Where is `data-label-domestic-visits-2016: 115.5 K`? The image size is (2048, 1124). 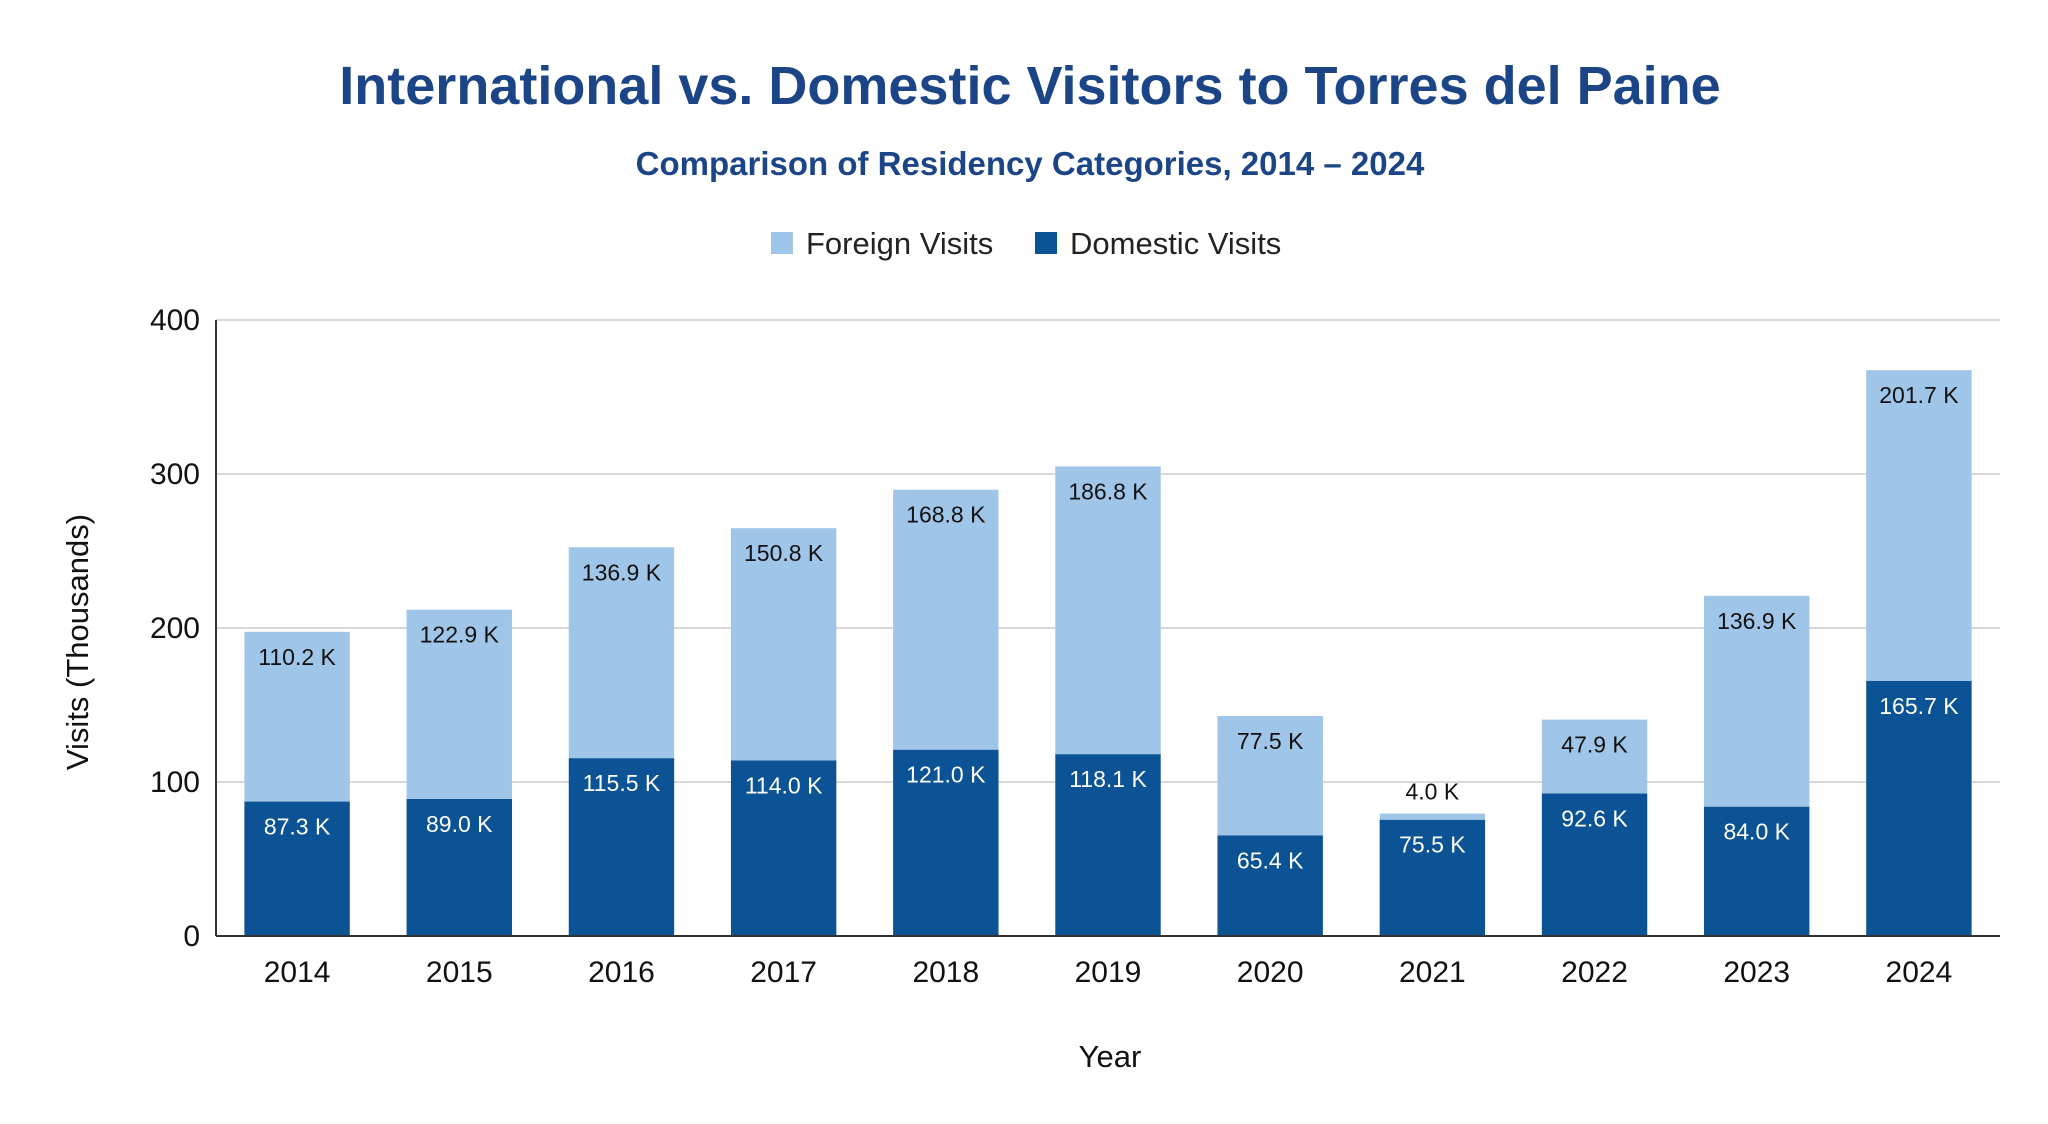 data-label-domestic-visits-2016: 115.5 K is located at coordinates (622, 783).